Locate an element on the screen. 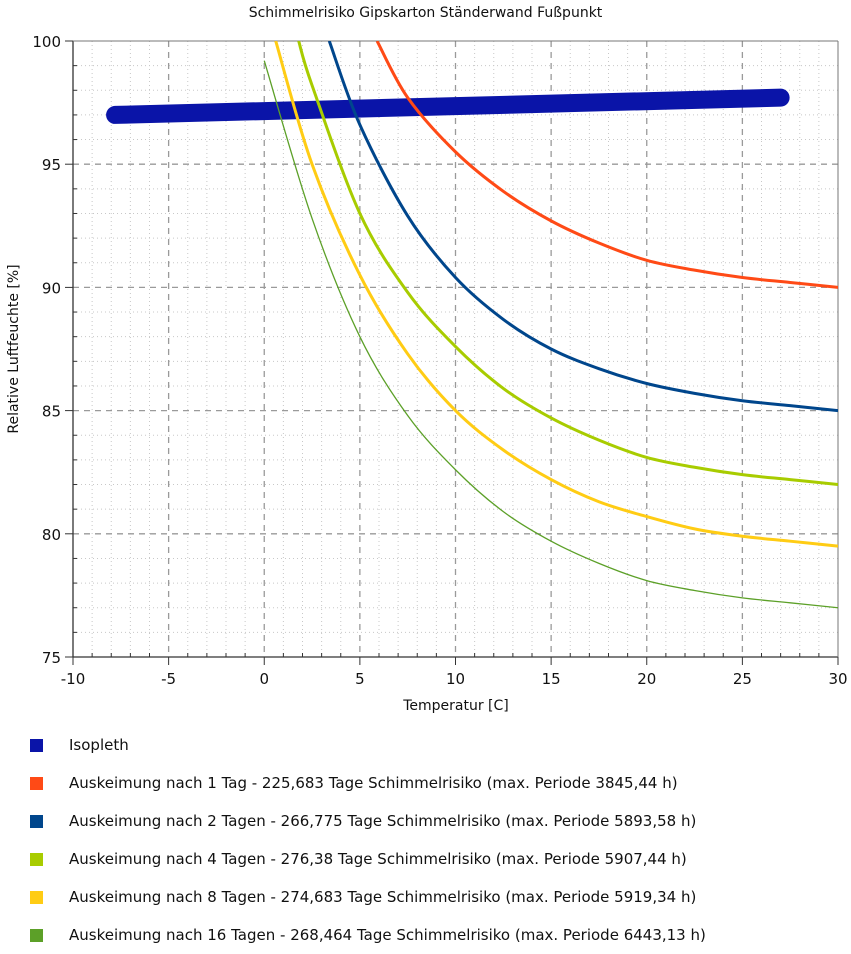  legend-label: Isopleth is located at coordinates (99, 745).